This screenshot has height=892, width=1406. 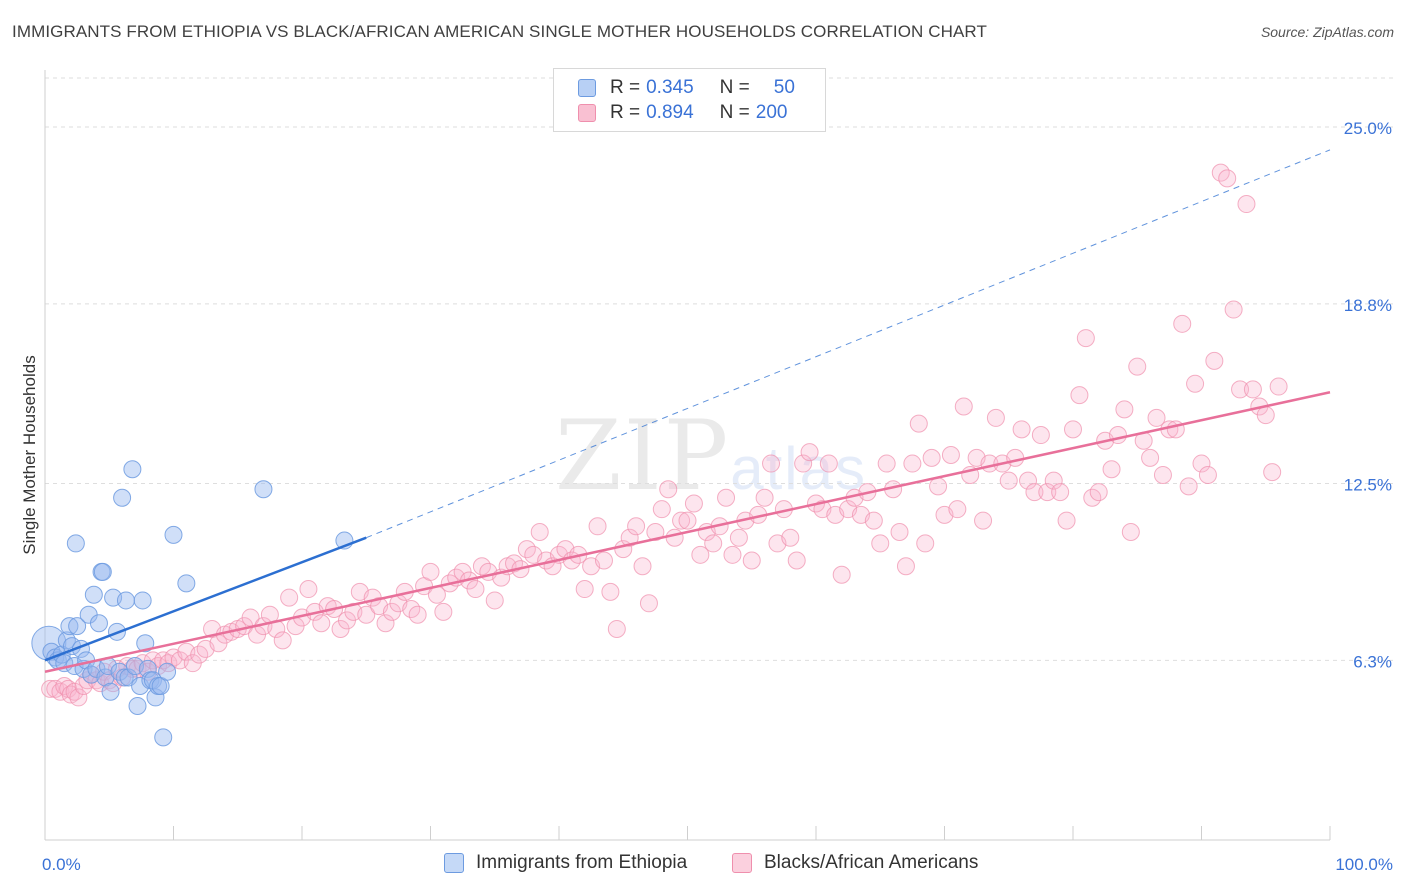 I want to click on series-swatch-black, so click(x=742, y=863).